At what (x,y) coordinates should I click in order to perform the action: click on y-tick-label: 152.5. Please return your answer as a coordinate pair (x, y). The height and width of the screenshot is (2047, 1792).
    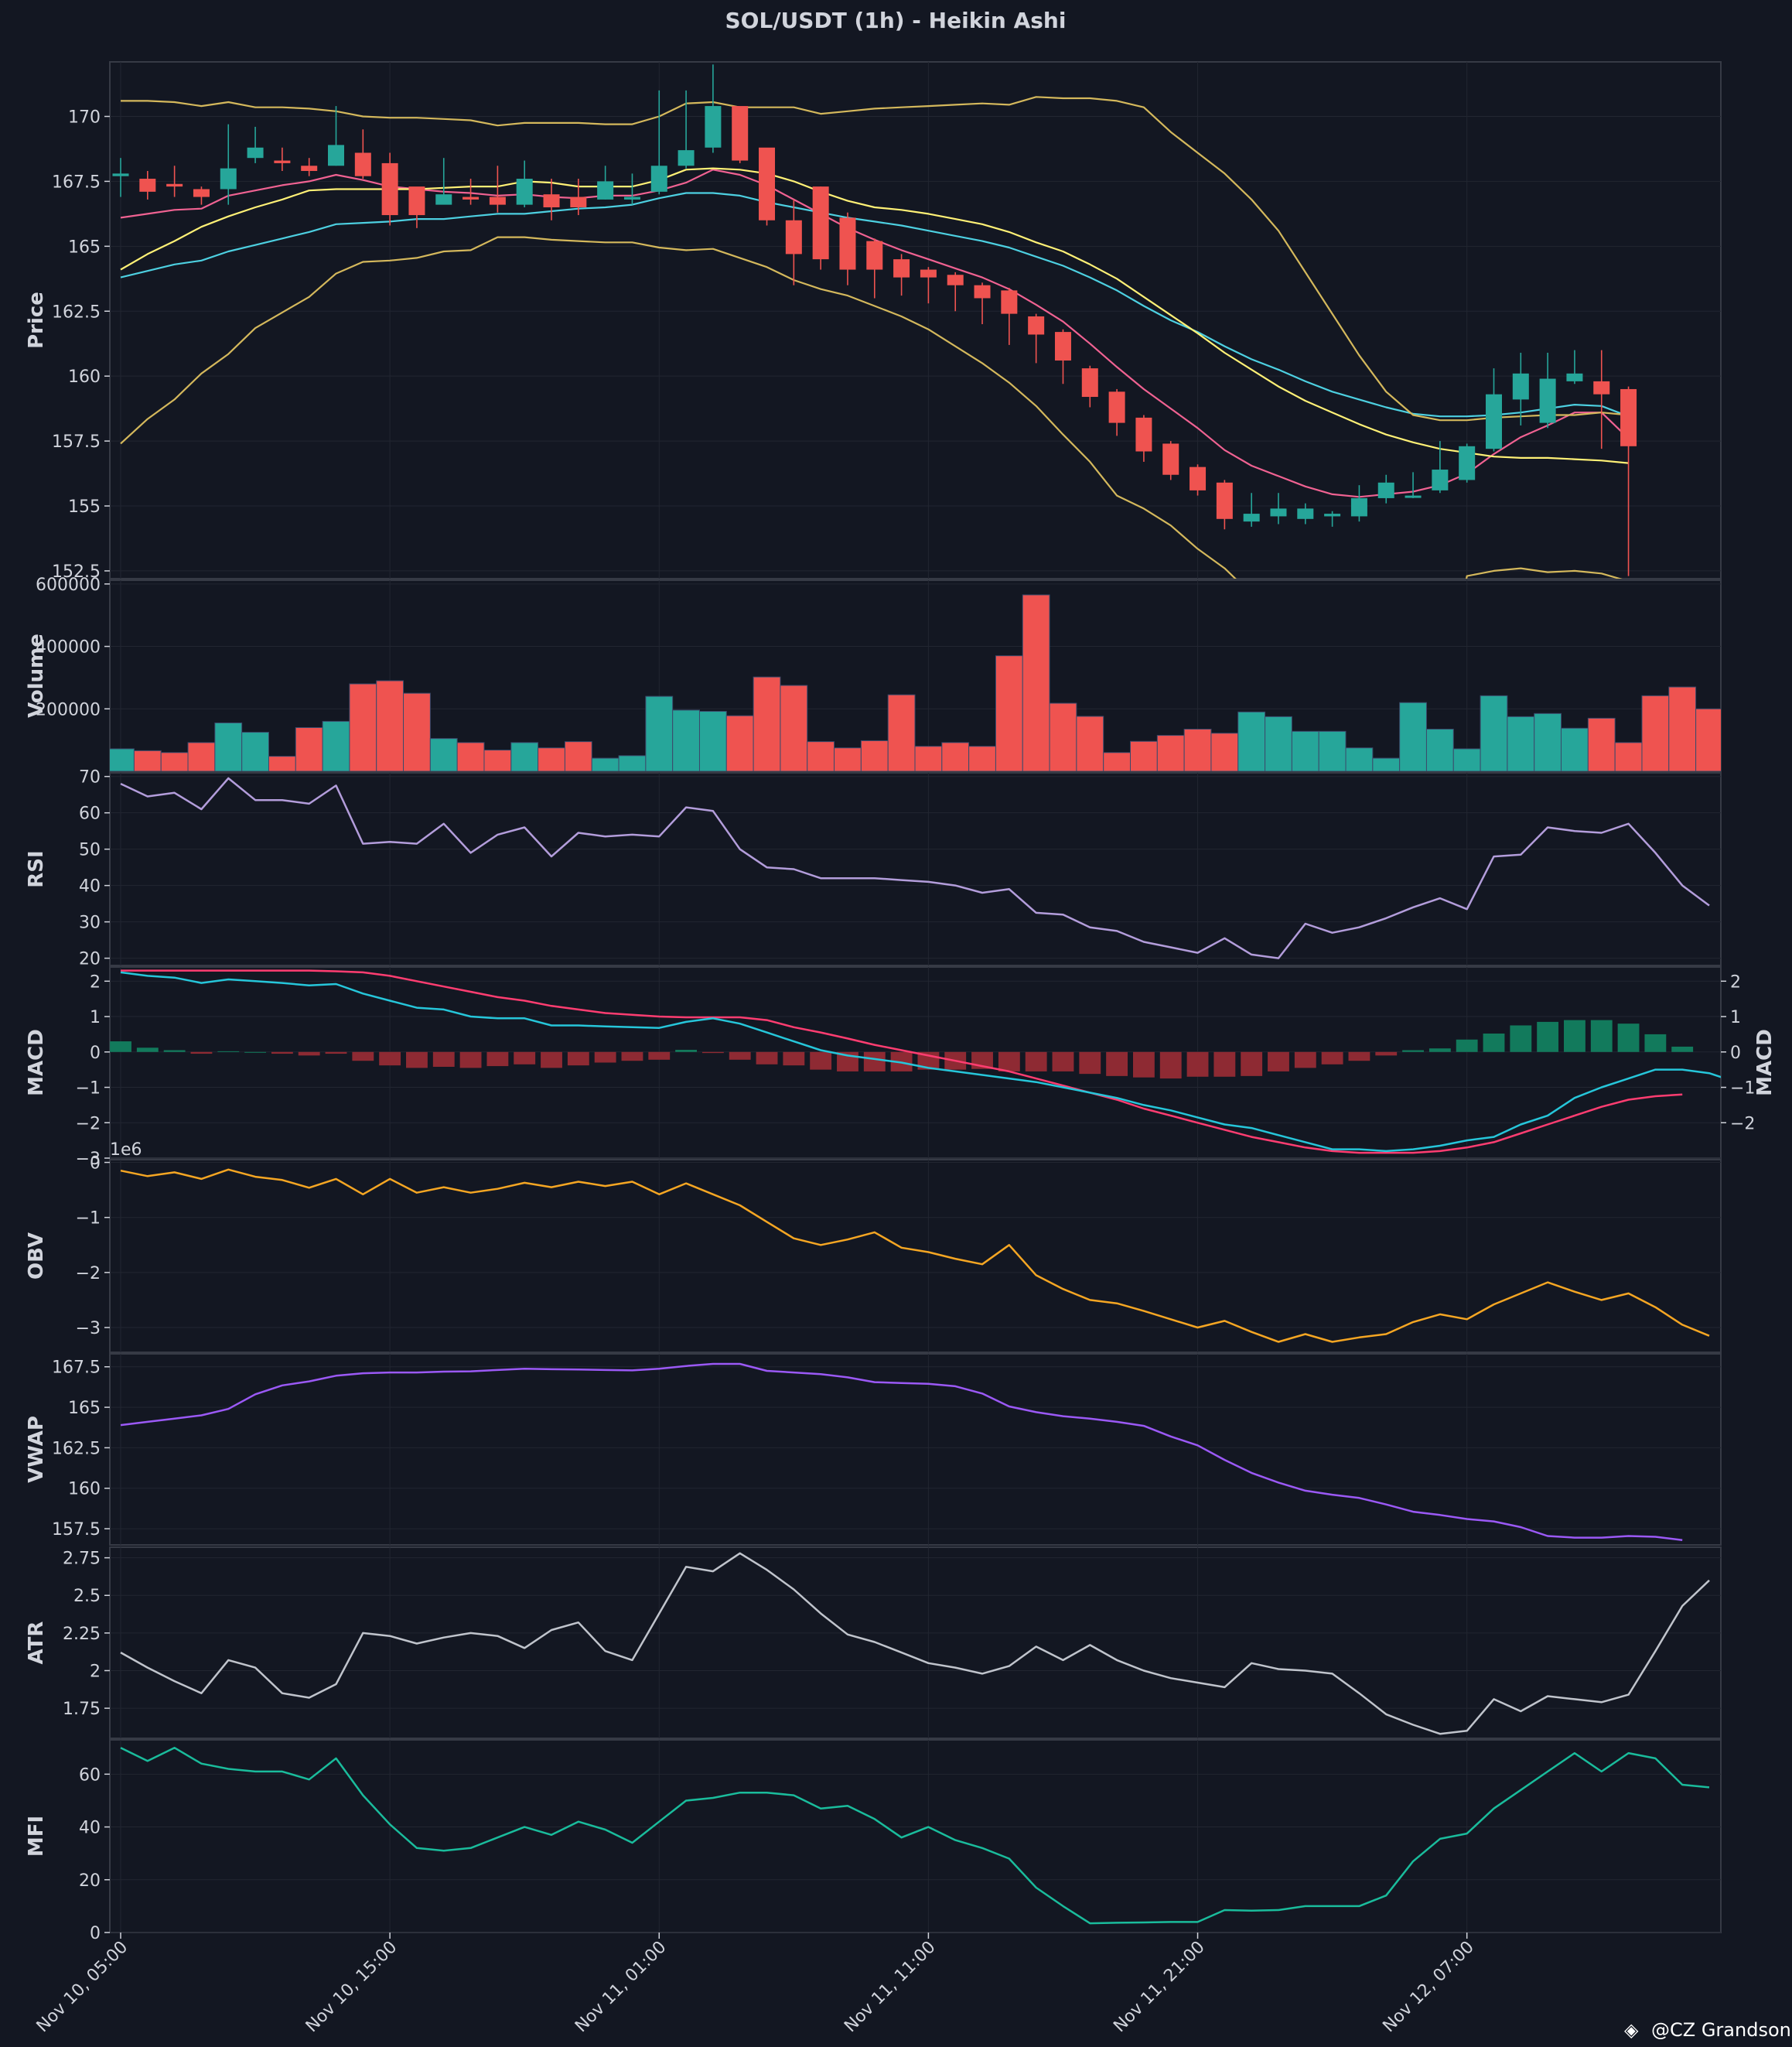
    Looking at the image, I should click on (76, 572).